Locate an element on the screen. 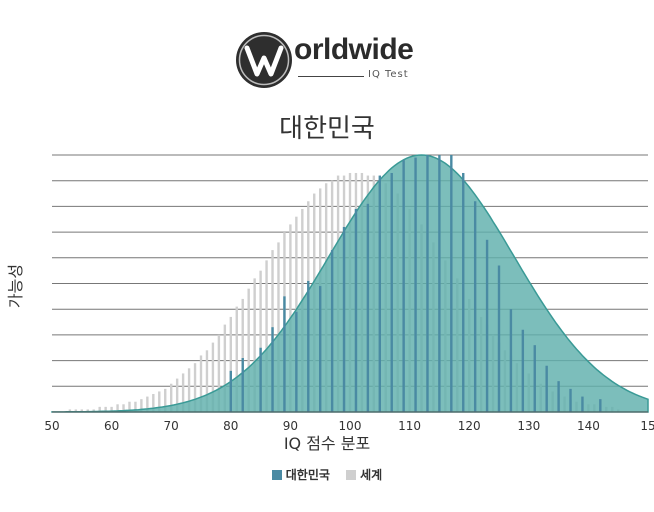 This screenshot has width=654, height=512. x-tick-label: 110 is located at coordinates (409, 426).